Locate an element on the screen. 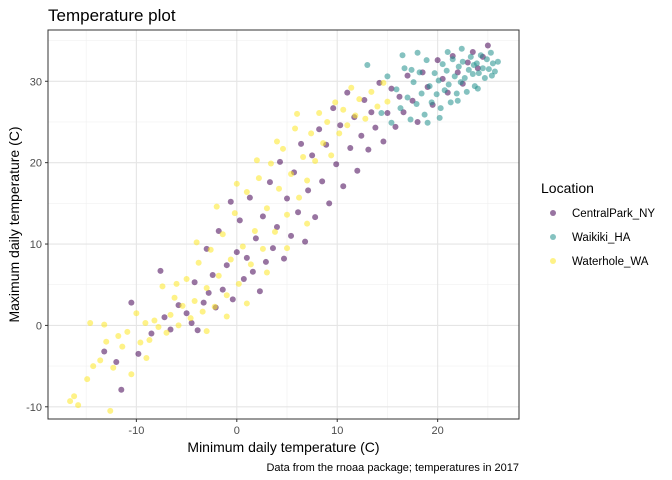 The height and width of the screenshot is (480, 672). x-tick-label: 10 is located at coordinates (337, 431).